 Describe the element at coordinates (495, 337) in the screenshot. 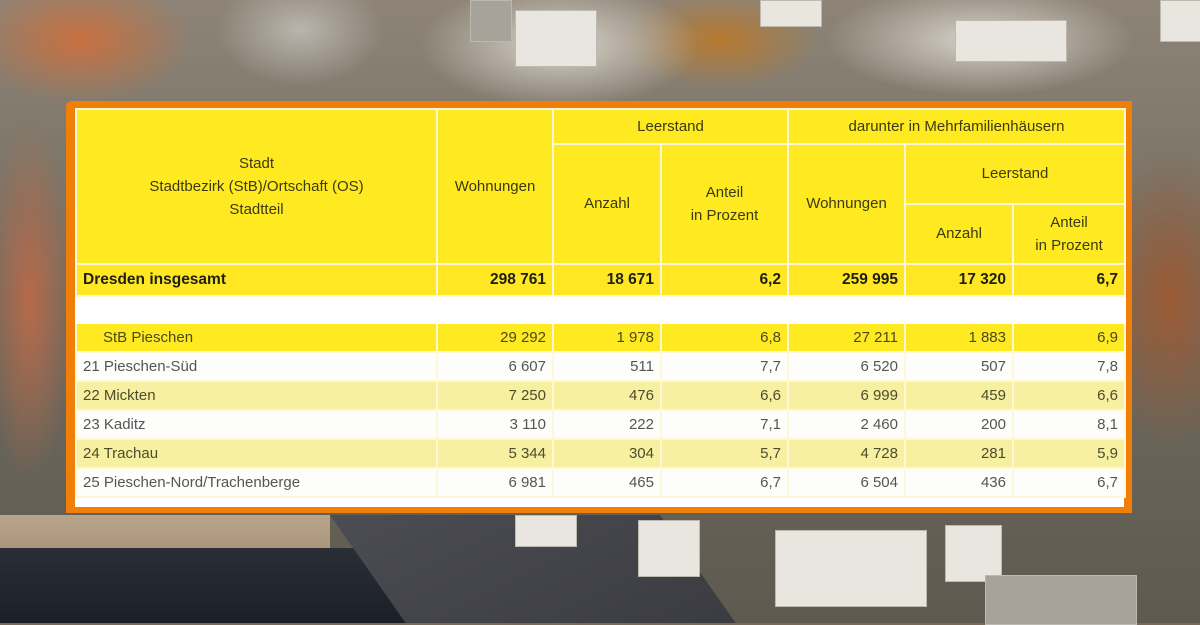

I see `row-wohnungen: 29 292` at that location.